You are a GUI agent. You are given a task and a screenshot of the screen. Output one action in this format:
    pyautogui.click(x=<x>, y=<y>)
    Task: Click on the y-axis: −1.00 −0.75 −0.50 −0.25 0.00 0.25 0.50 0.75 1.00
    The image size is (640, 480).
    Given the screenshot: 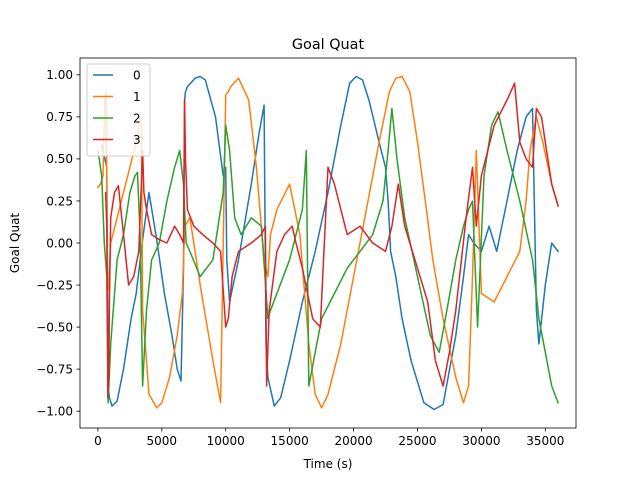 What is the action you would take?
    pyautogui.click(x=58, y=243)
    